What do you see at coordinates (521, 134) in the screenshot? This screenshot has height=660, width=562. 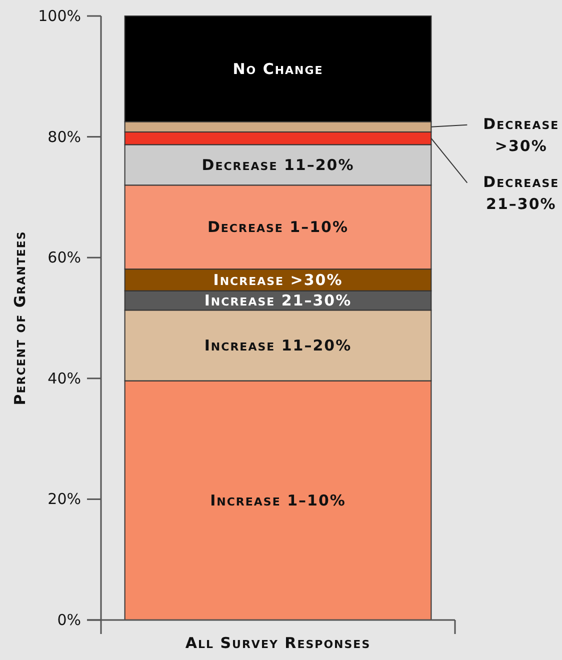 I see `legend-label: Decrease >30%` at bounding box center [521, 134].